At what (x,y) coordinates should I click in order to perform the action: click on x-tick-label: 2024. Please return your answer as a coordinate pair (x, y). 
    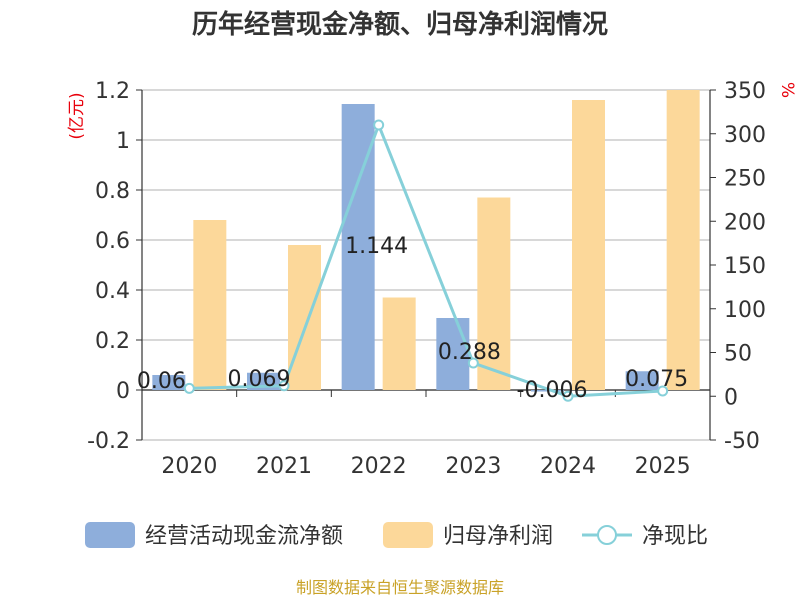
    Looking at the image, I should click on (568, 466).